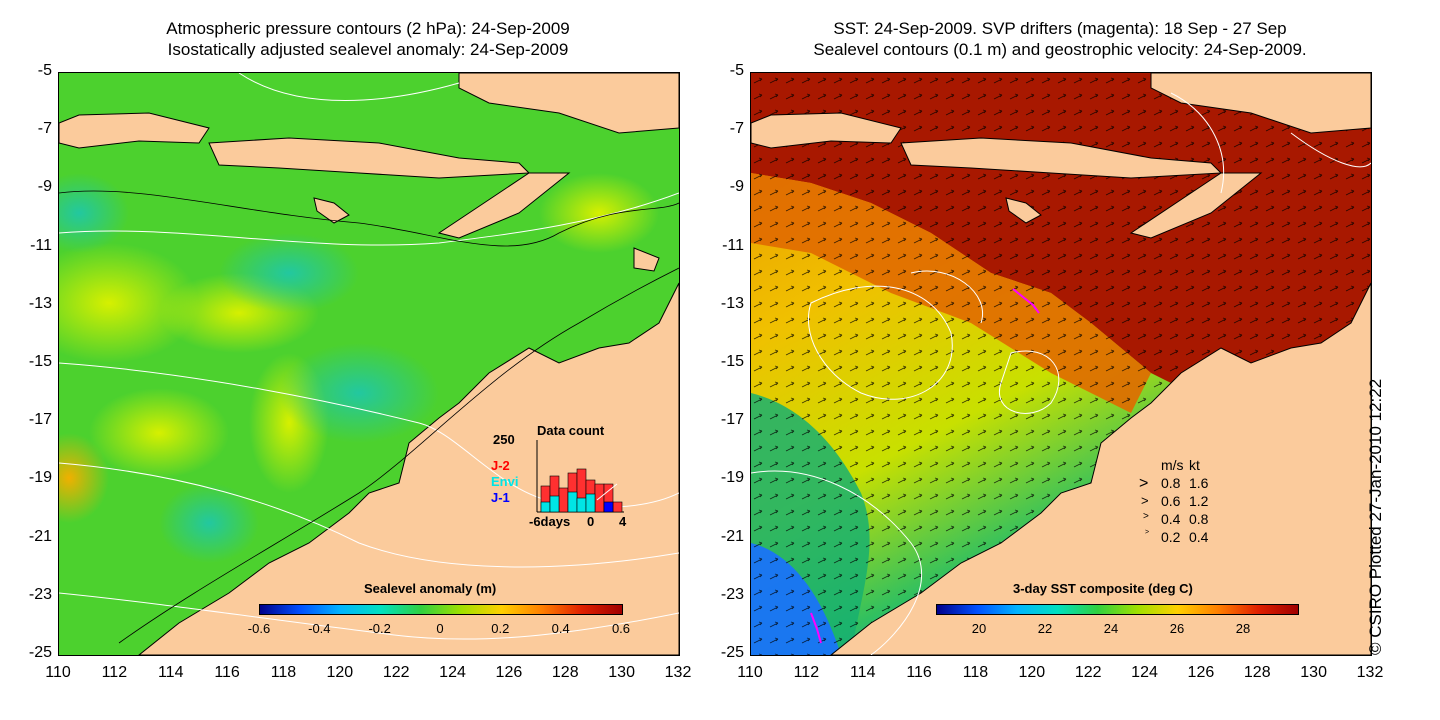 The height and width of the screenshot is (720, 1440). I want to click on right-colorbar-tick: 22, so click(1045, 628).